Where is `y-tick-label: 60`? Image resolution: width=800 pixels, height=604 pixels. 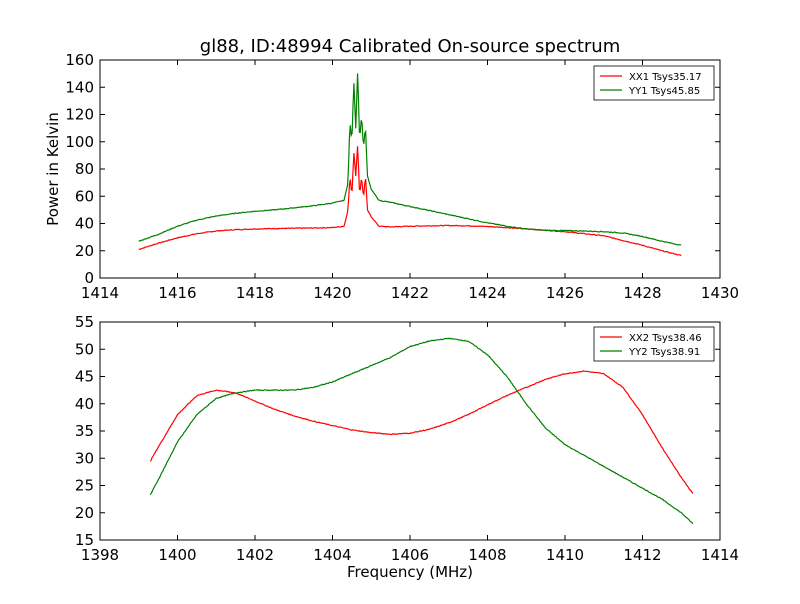 y-tick-label: 60 is located at coordinates (84, 196).